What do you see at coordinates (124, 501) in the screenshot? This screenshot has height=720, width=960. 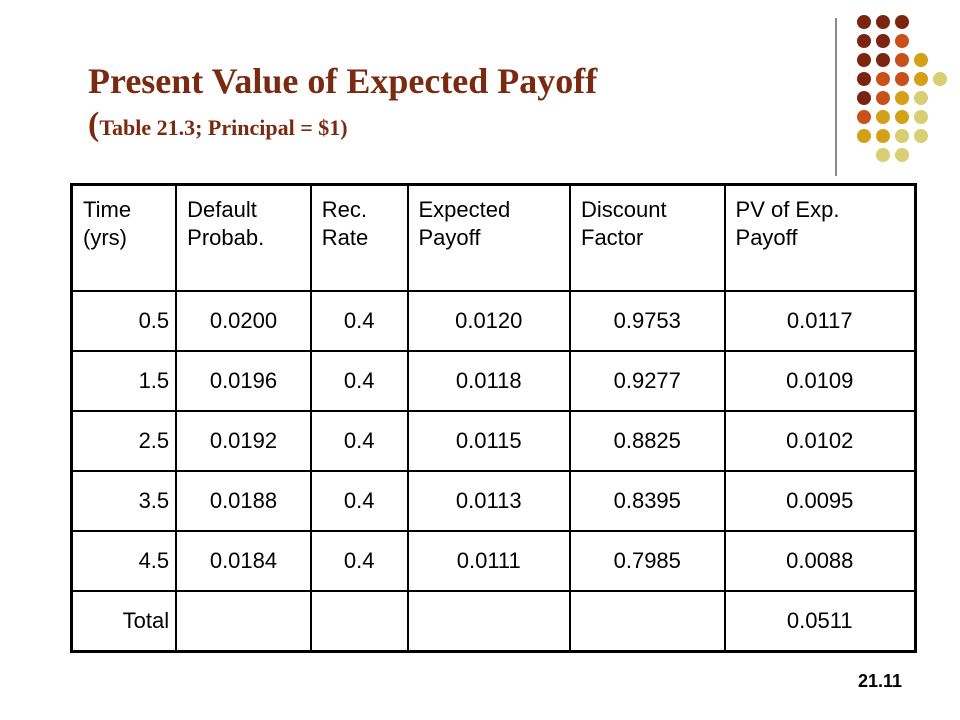 I see `cell-time: 3.5` at bounding box center [124, 501].